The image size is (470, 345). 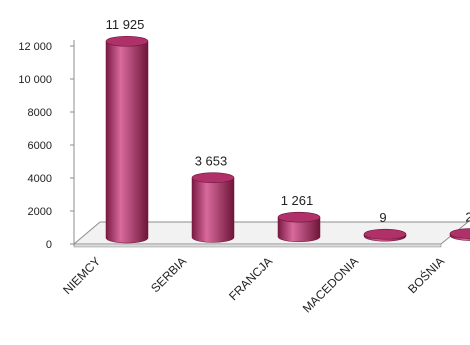 What do you see at coordinates (425, 275) in the screenshot?
I see `x-tick-label: BOŚNIA` at bounding box center [425, 275].